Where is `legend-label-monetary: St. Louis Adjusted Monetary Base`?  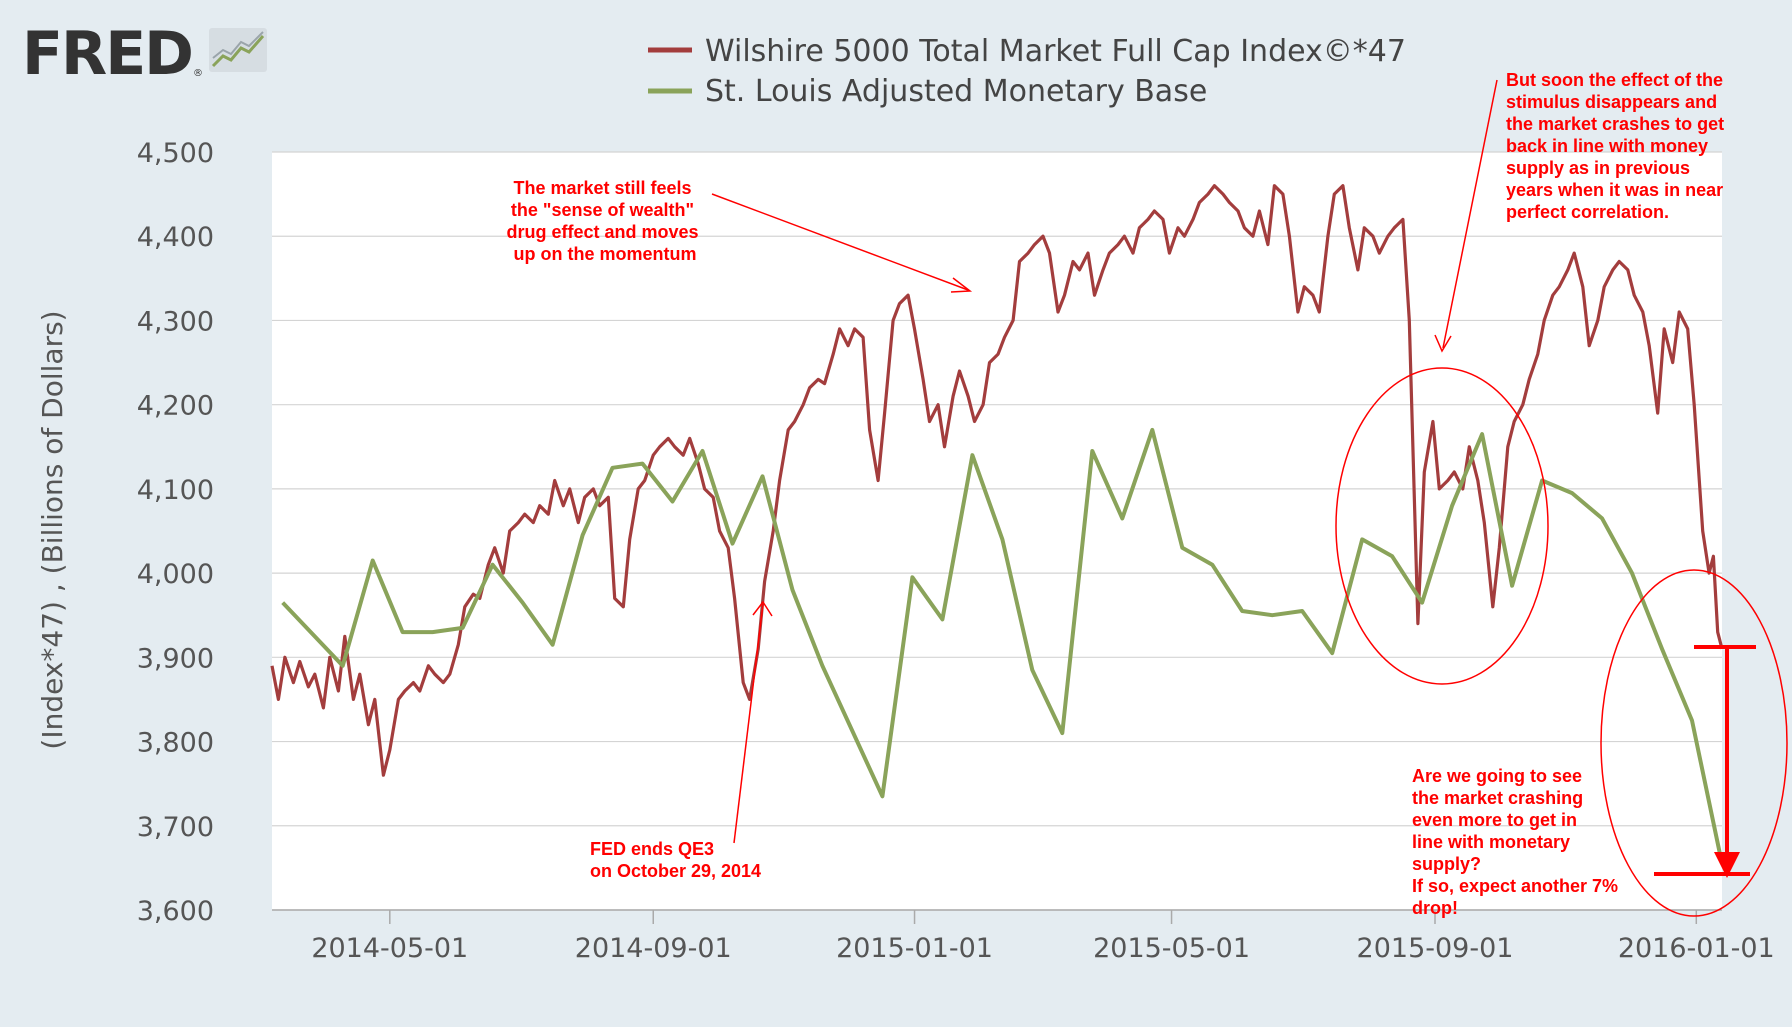 legend-label-monetary: St. Louis Adjusted Monetary Base is located at coordinates (956, 91).